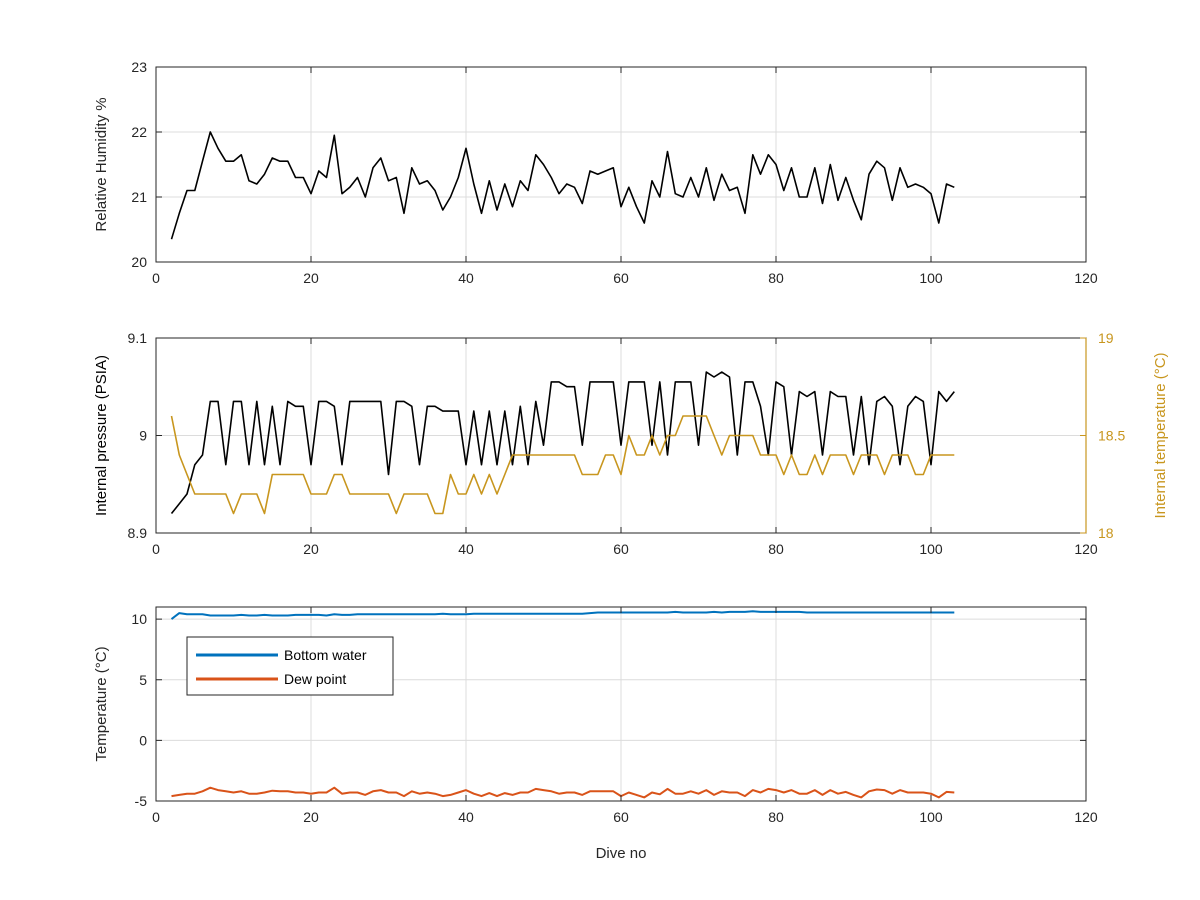  I want to click on legend: Bottom water Dew point, so click(290, 666).